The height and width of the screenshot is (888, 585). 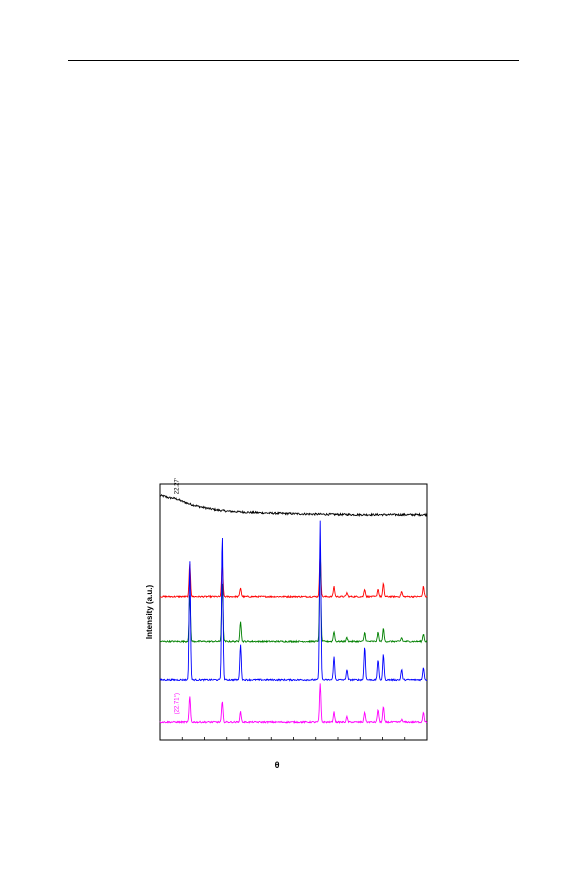 What do you see at coordinates (177, 486) in the screenshot?
I see `peak-annotation-0: 22.27°` at bounding box center [177, 486].